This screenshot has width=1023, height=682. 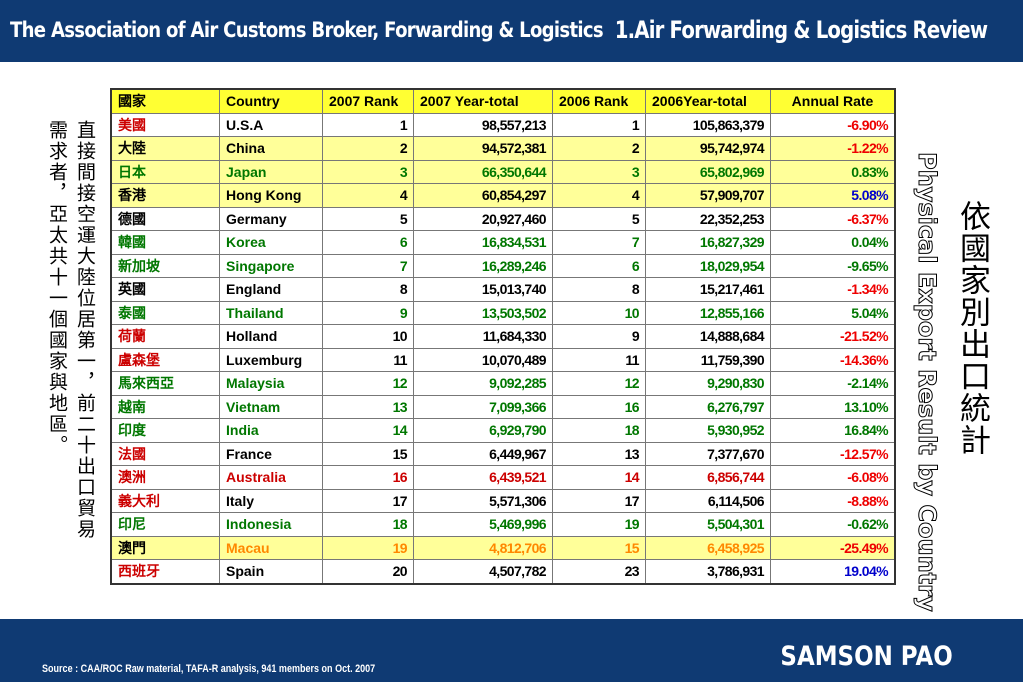 What do you see at coordinates (483, 242) in the screenshot?
I see `cell-total-2007: 16,834,531` at bounding box center [483, 242].